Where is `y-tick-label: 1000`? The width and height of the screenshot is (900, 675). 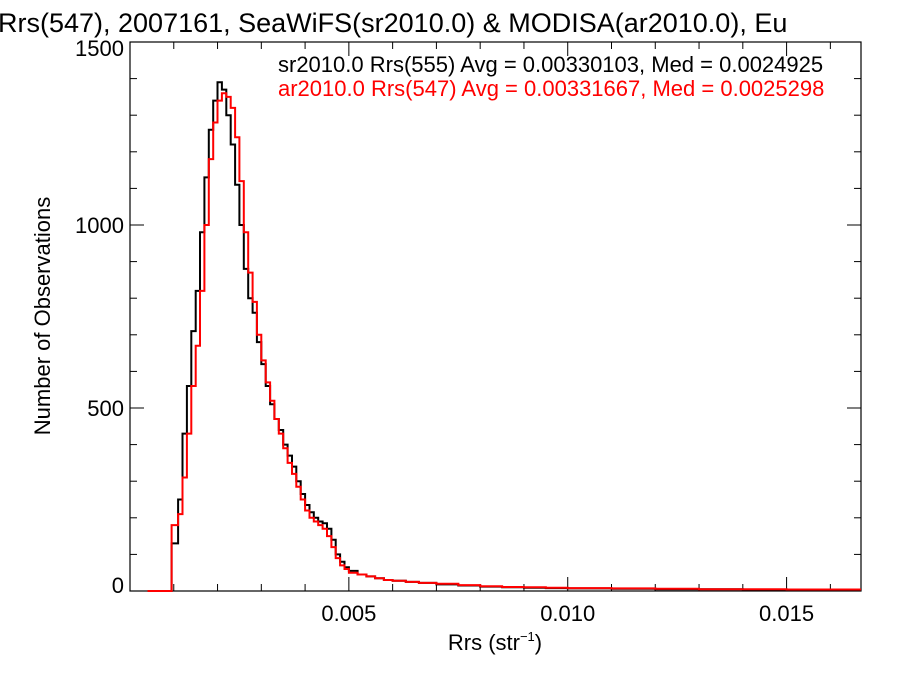
y-tick-label: 1000 is located at coordinates (99, 225).